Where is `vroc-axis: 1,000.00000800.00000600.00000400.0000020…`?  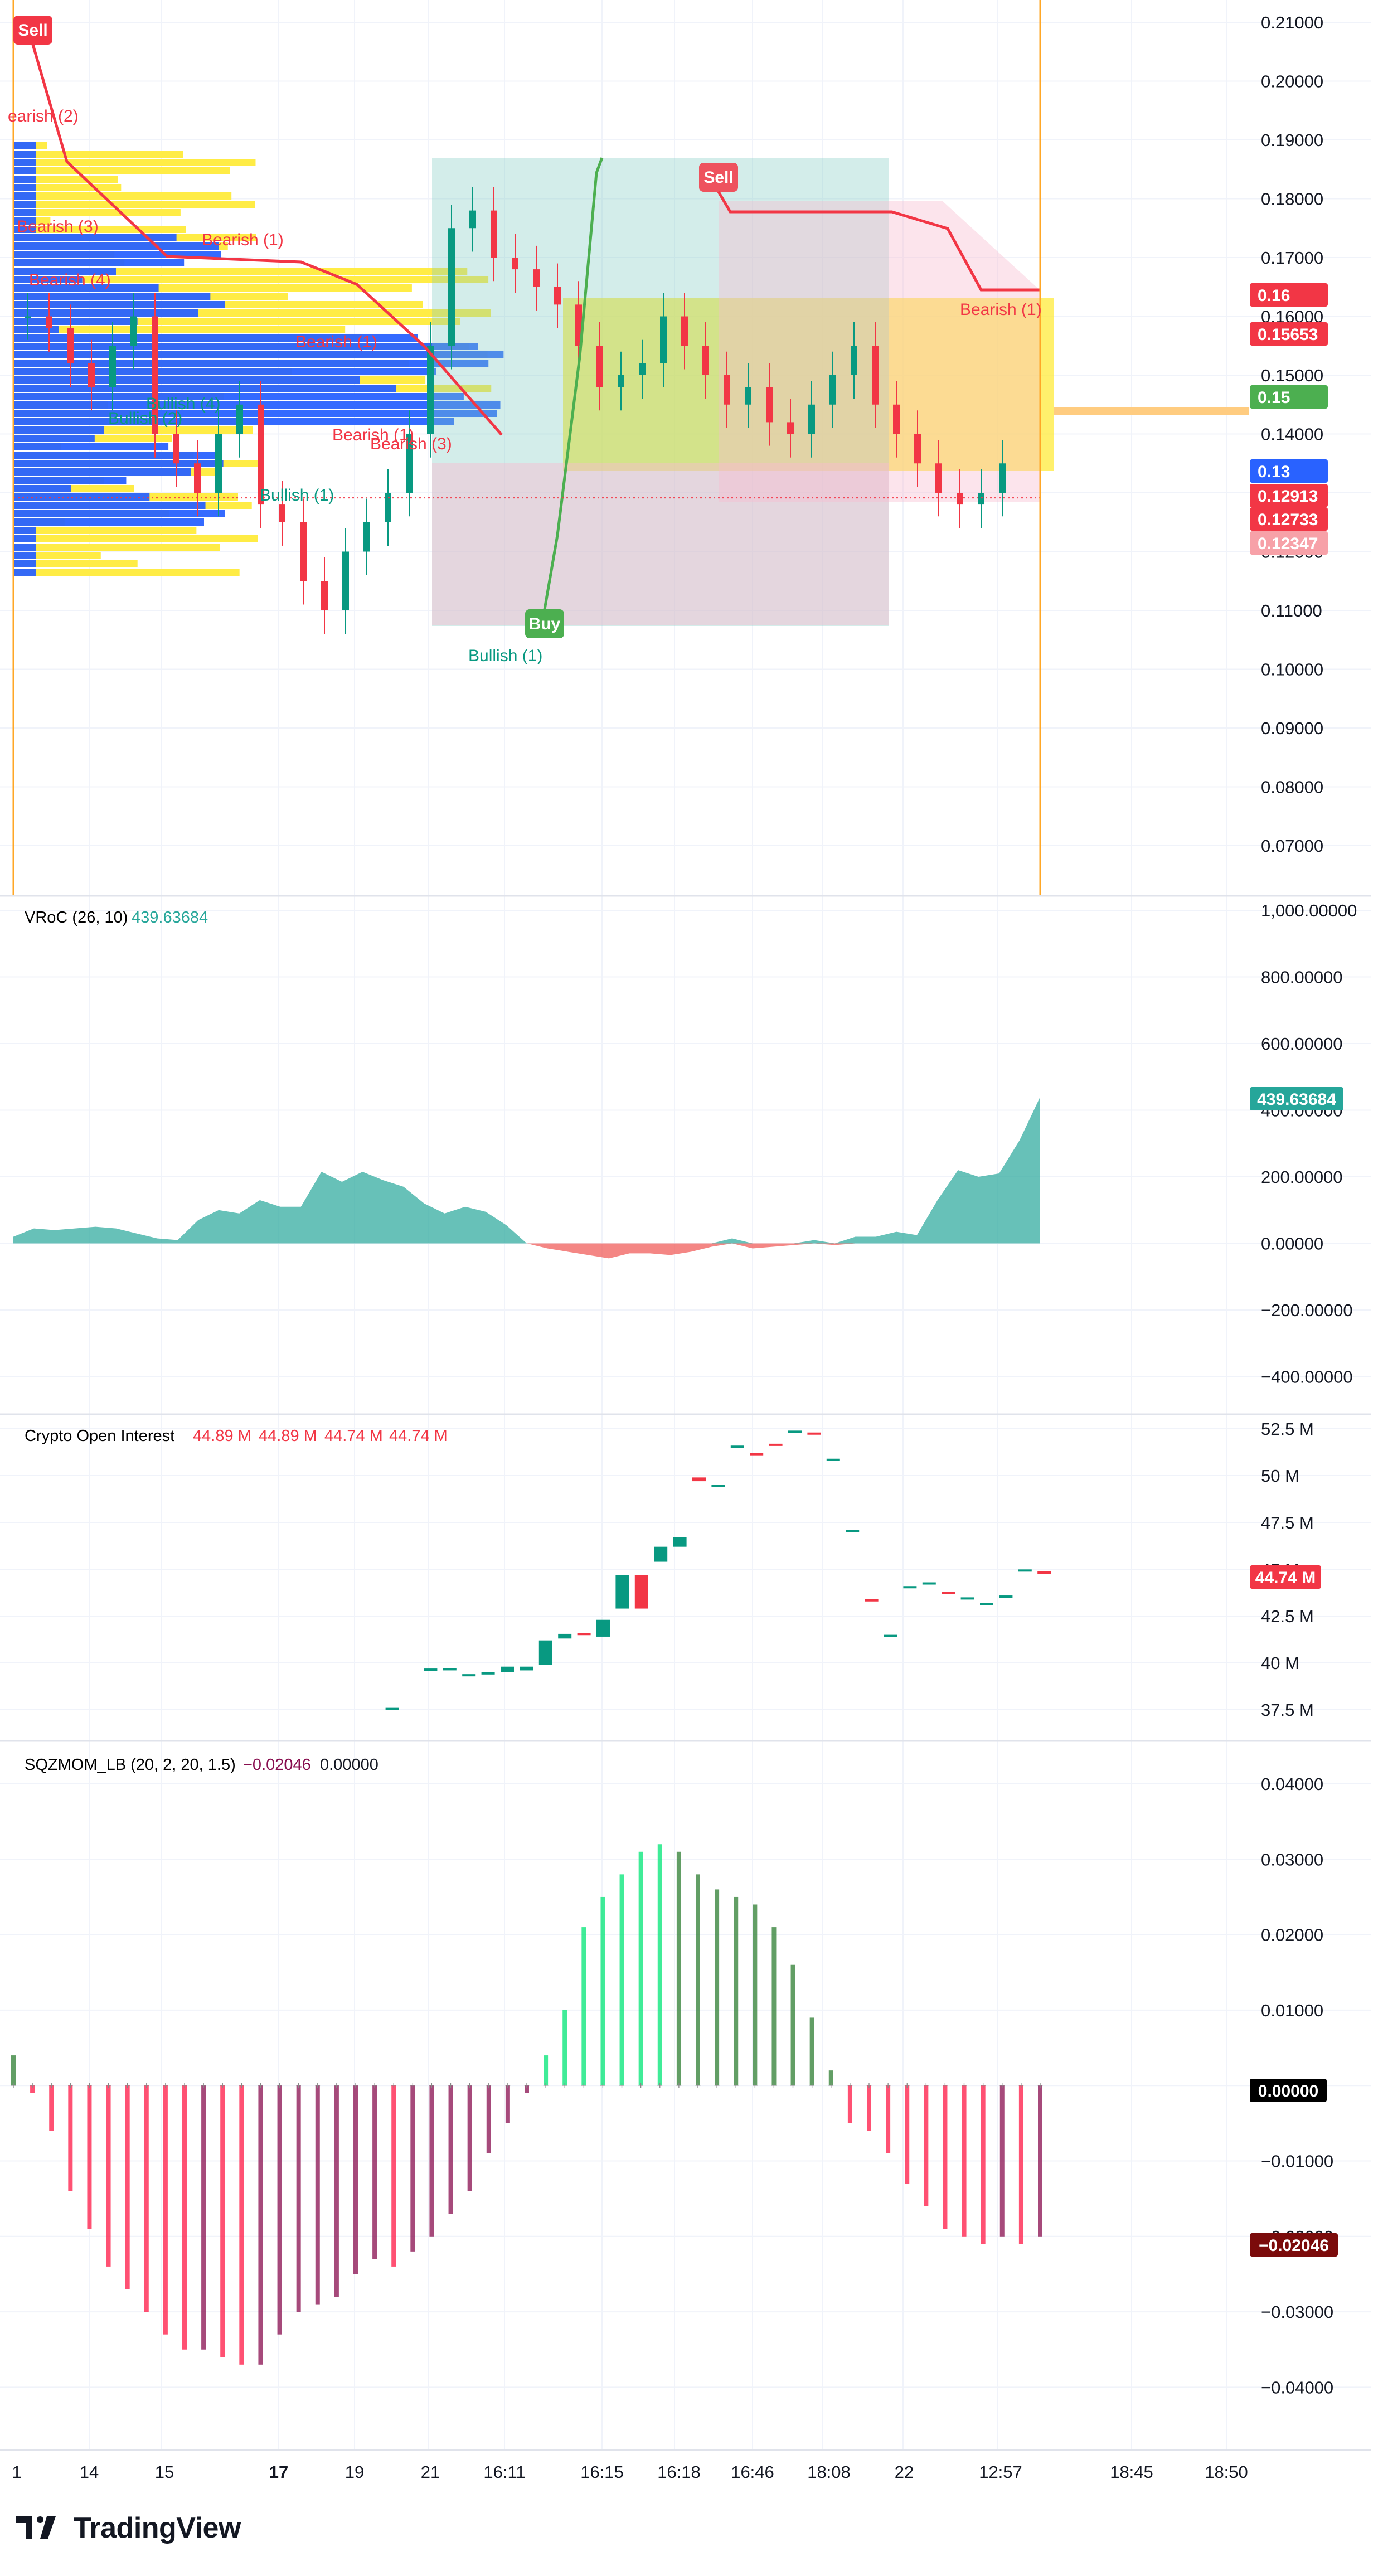
vroc-axis: 1,000.00000800.00000600.00000400.0000020… is located at coordinates (1309, 1144).